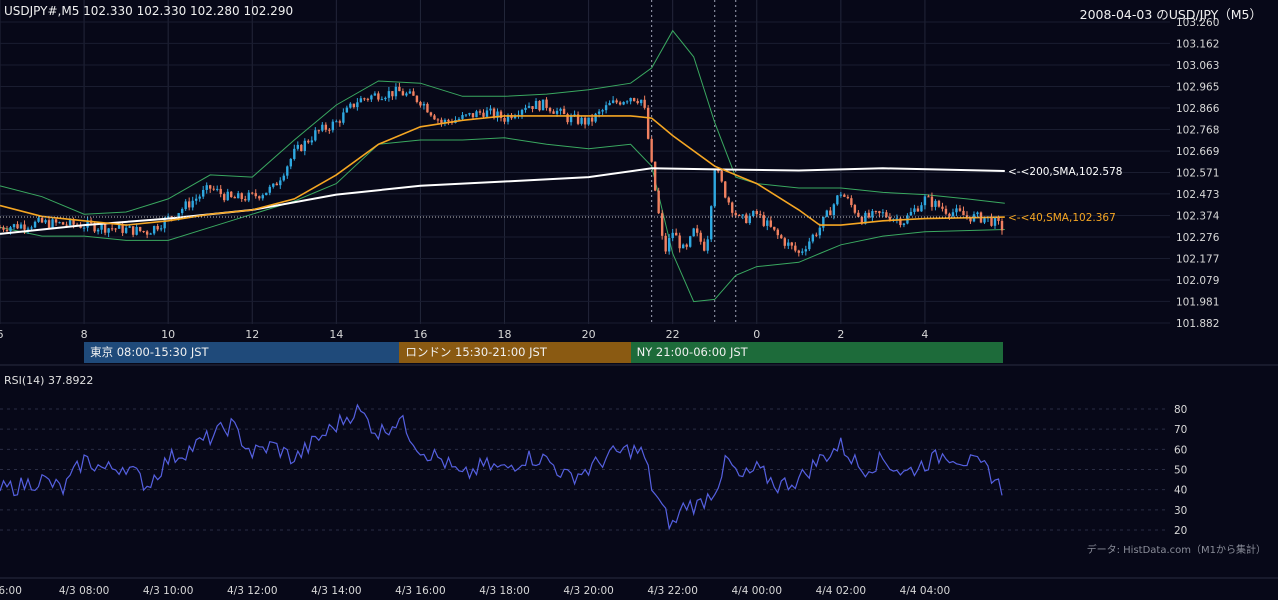 The height and width of the screenshot is (600, 1278). Describe the element at coordinates (1197, 152) in the screenshot. I see `y-tick-label: 102.669` at that location.